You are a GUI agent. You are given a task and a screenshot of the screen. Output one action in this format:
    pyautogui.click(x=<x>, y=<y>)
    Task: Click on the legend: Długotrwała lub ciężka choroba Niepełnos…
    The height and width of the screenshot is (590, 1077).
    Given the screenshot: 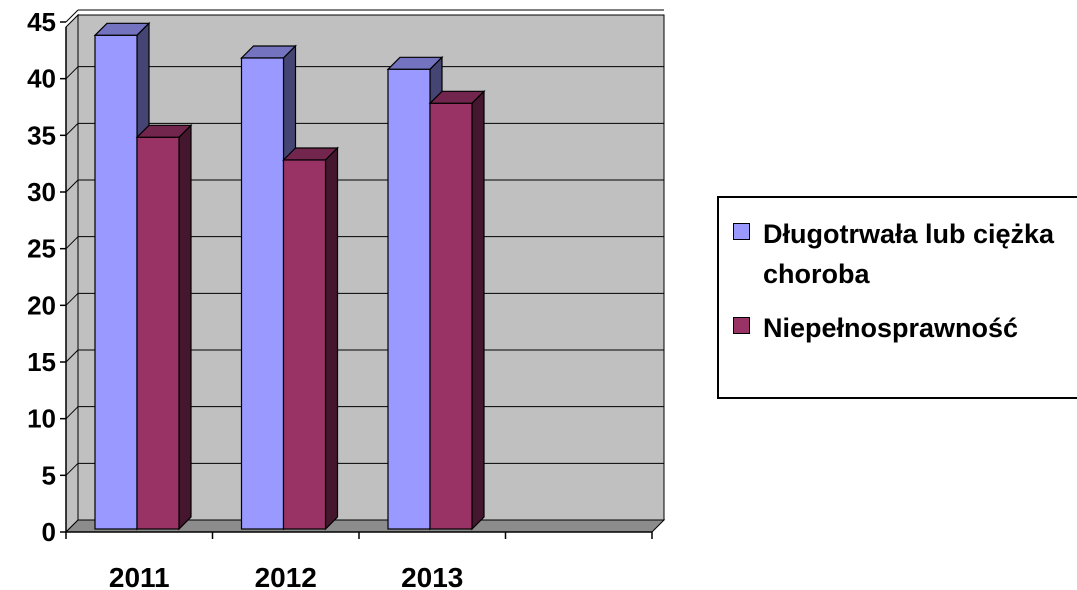 What is the action you would take?
    pyautogui.click(x=897, y=297)
    